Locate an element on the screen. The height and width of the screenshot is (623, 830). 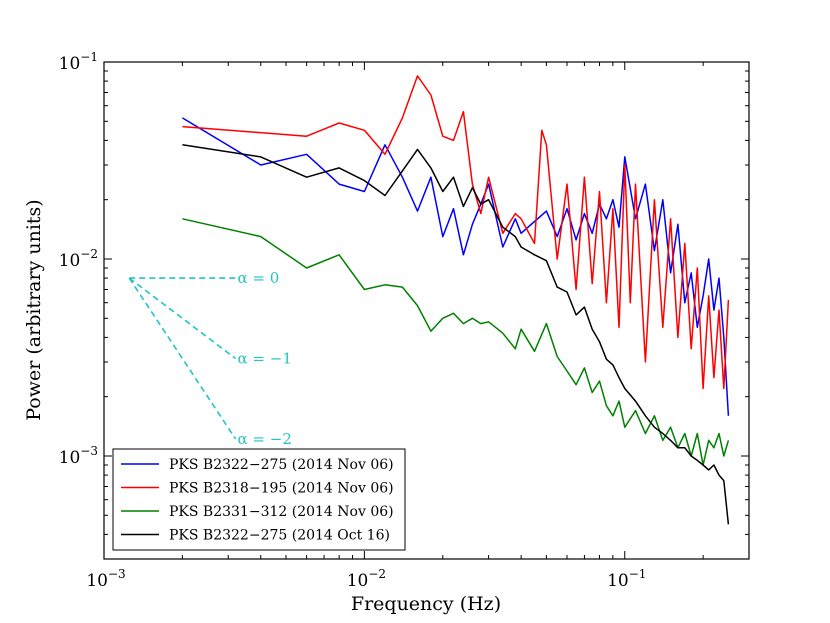
y-tick-label: 10⁻² is located at coordinates (78, 259).